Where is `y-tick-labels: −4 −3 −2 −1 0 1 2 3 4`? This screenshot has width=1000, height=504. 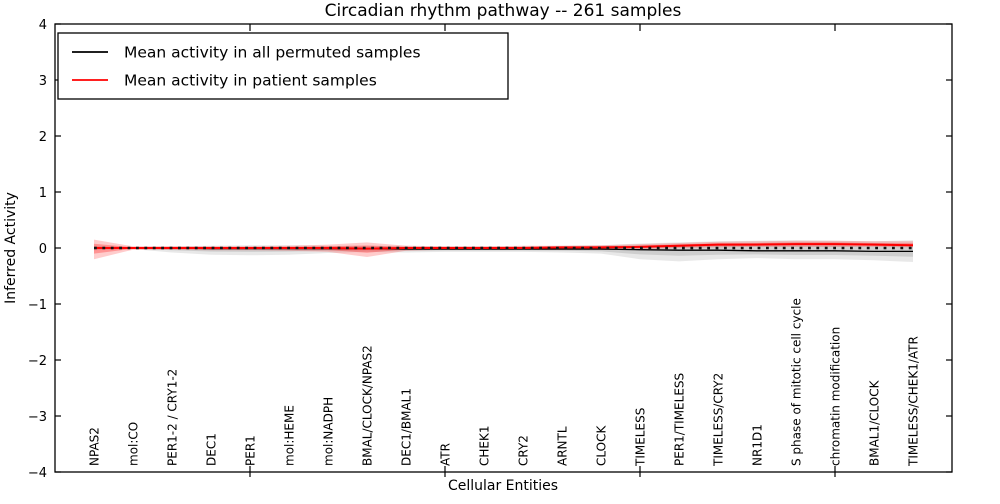 y-tick-labels: −4 −3 −2 −1 0 1 2 3 4 is located at coordinates (37, 249).